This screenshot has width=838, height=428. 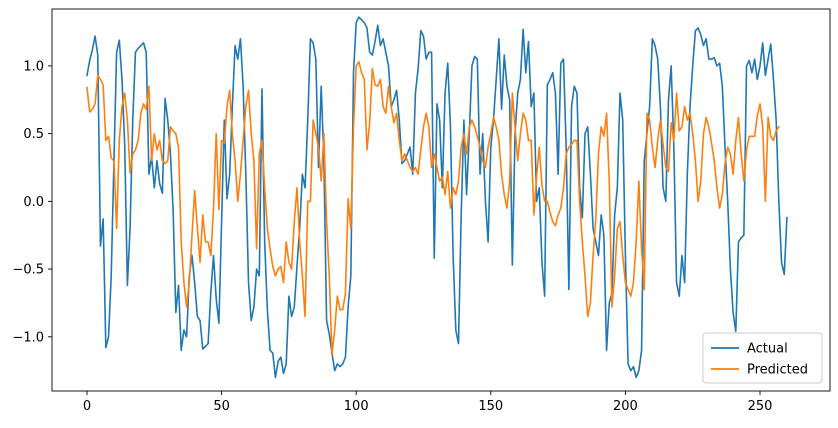 What do you see at coordinates (33, 66) in the screenshot?
I see `y-tick-label: 1.0` at bounding box center [33, 66].